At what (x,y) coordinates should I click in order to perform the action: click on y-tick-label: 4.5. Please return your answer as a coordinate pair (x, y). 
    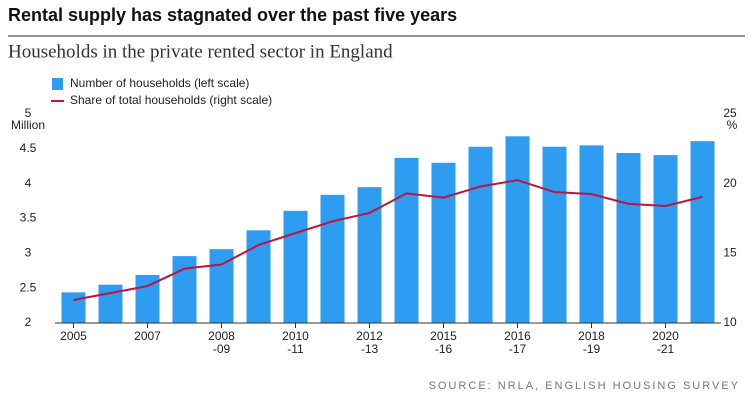
    Looking at the image, I should click on (28, 148).